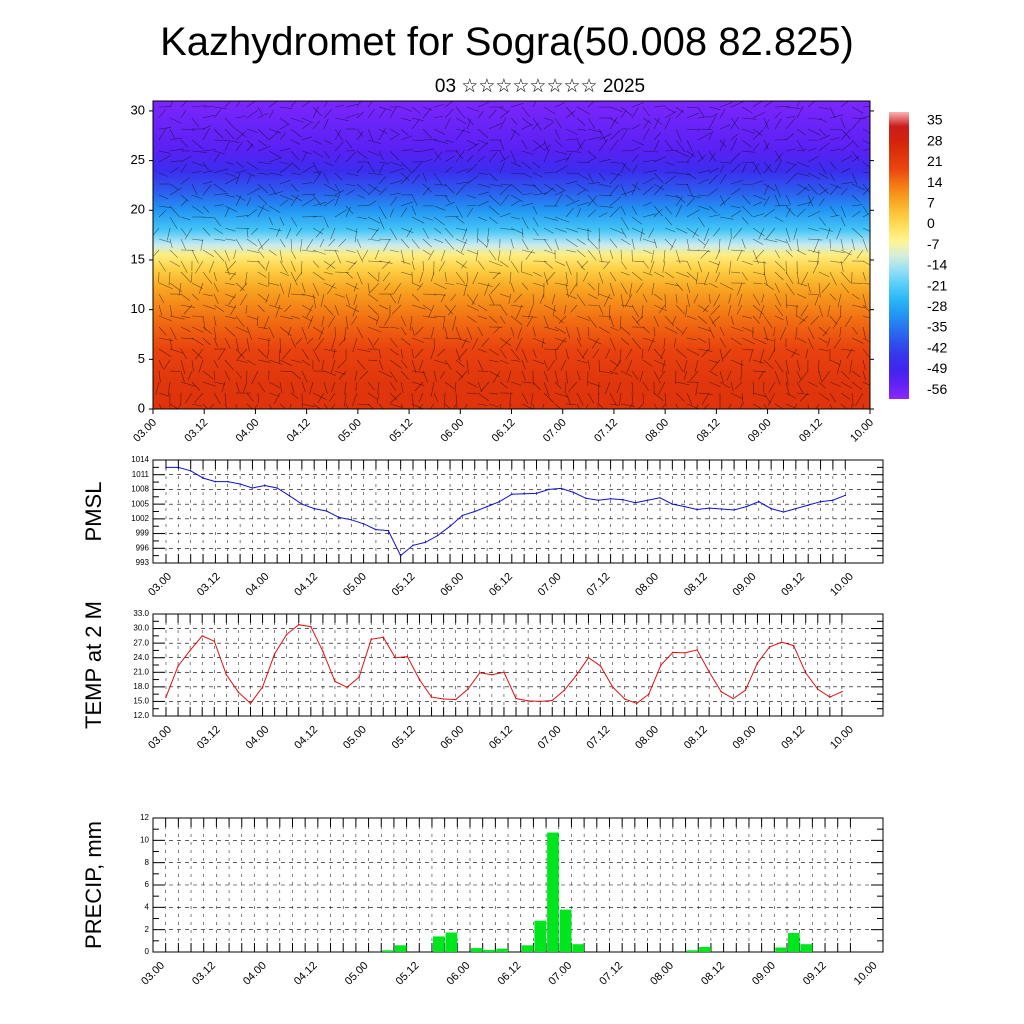  I want to click on heatmap-x-tick-label: 03.12, so click(196, 431).